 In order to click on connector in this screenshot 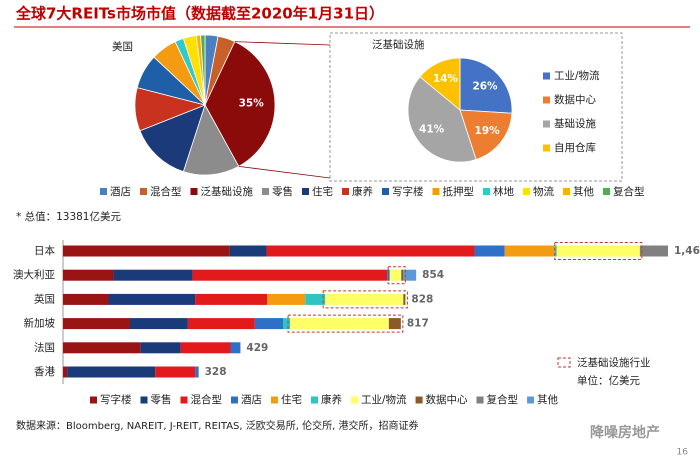, I will do `click(282, 43)`.